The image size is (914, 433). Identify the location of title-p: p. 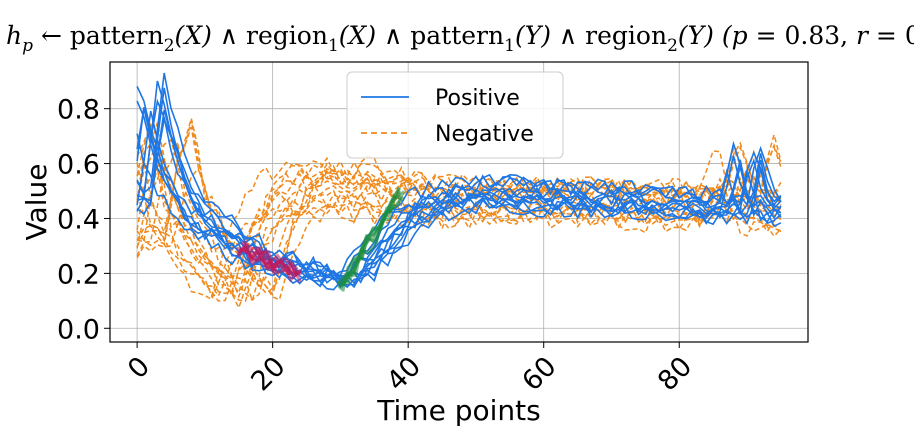
(740, 35).